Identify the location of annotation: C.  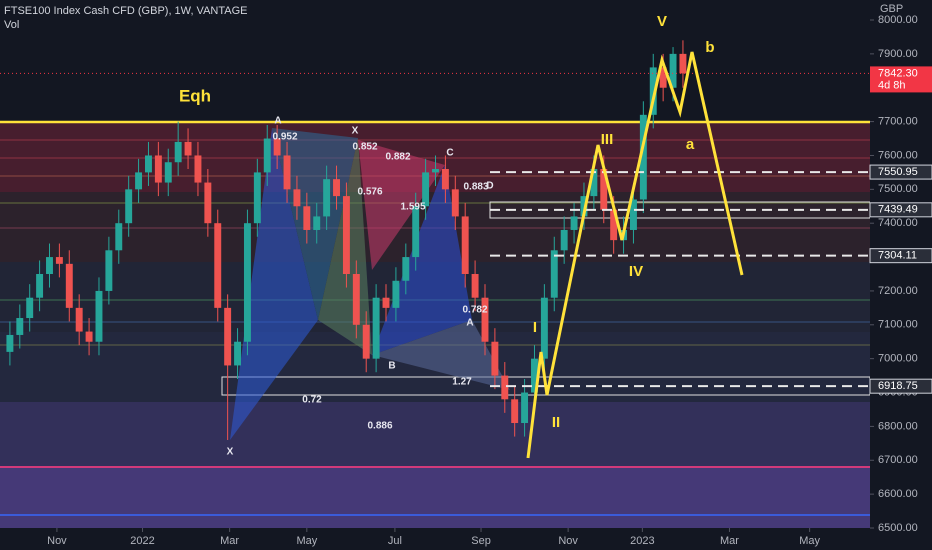
(449, 153).